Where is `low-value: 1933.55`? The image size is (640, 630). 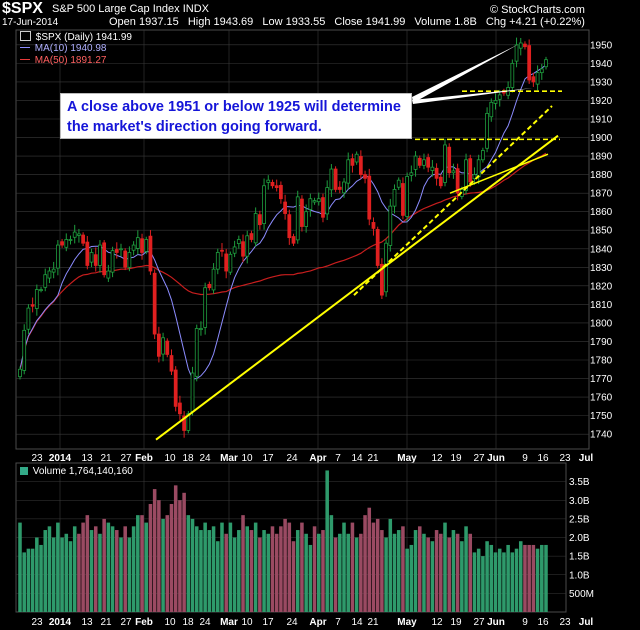
low-value: 1933.55 is located at coordinates (305, 22).